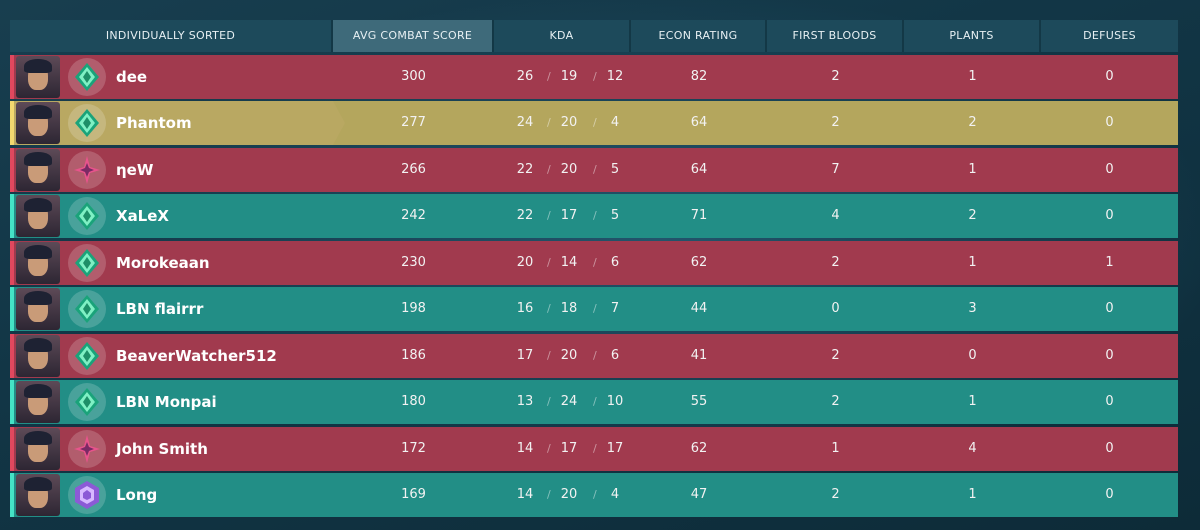  Describe the element at coordinates (413, 36) in the screenshot. I see `column-header-acs: AVG COMBAT SCORE` at that location.